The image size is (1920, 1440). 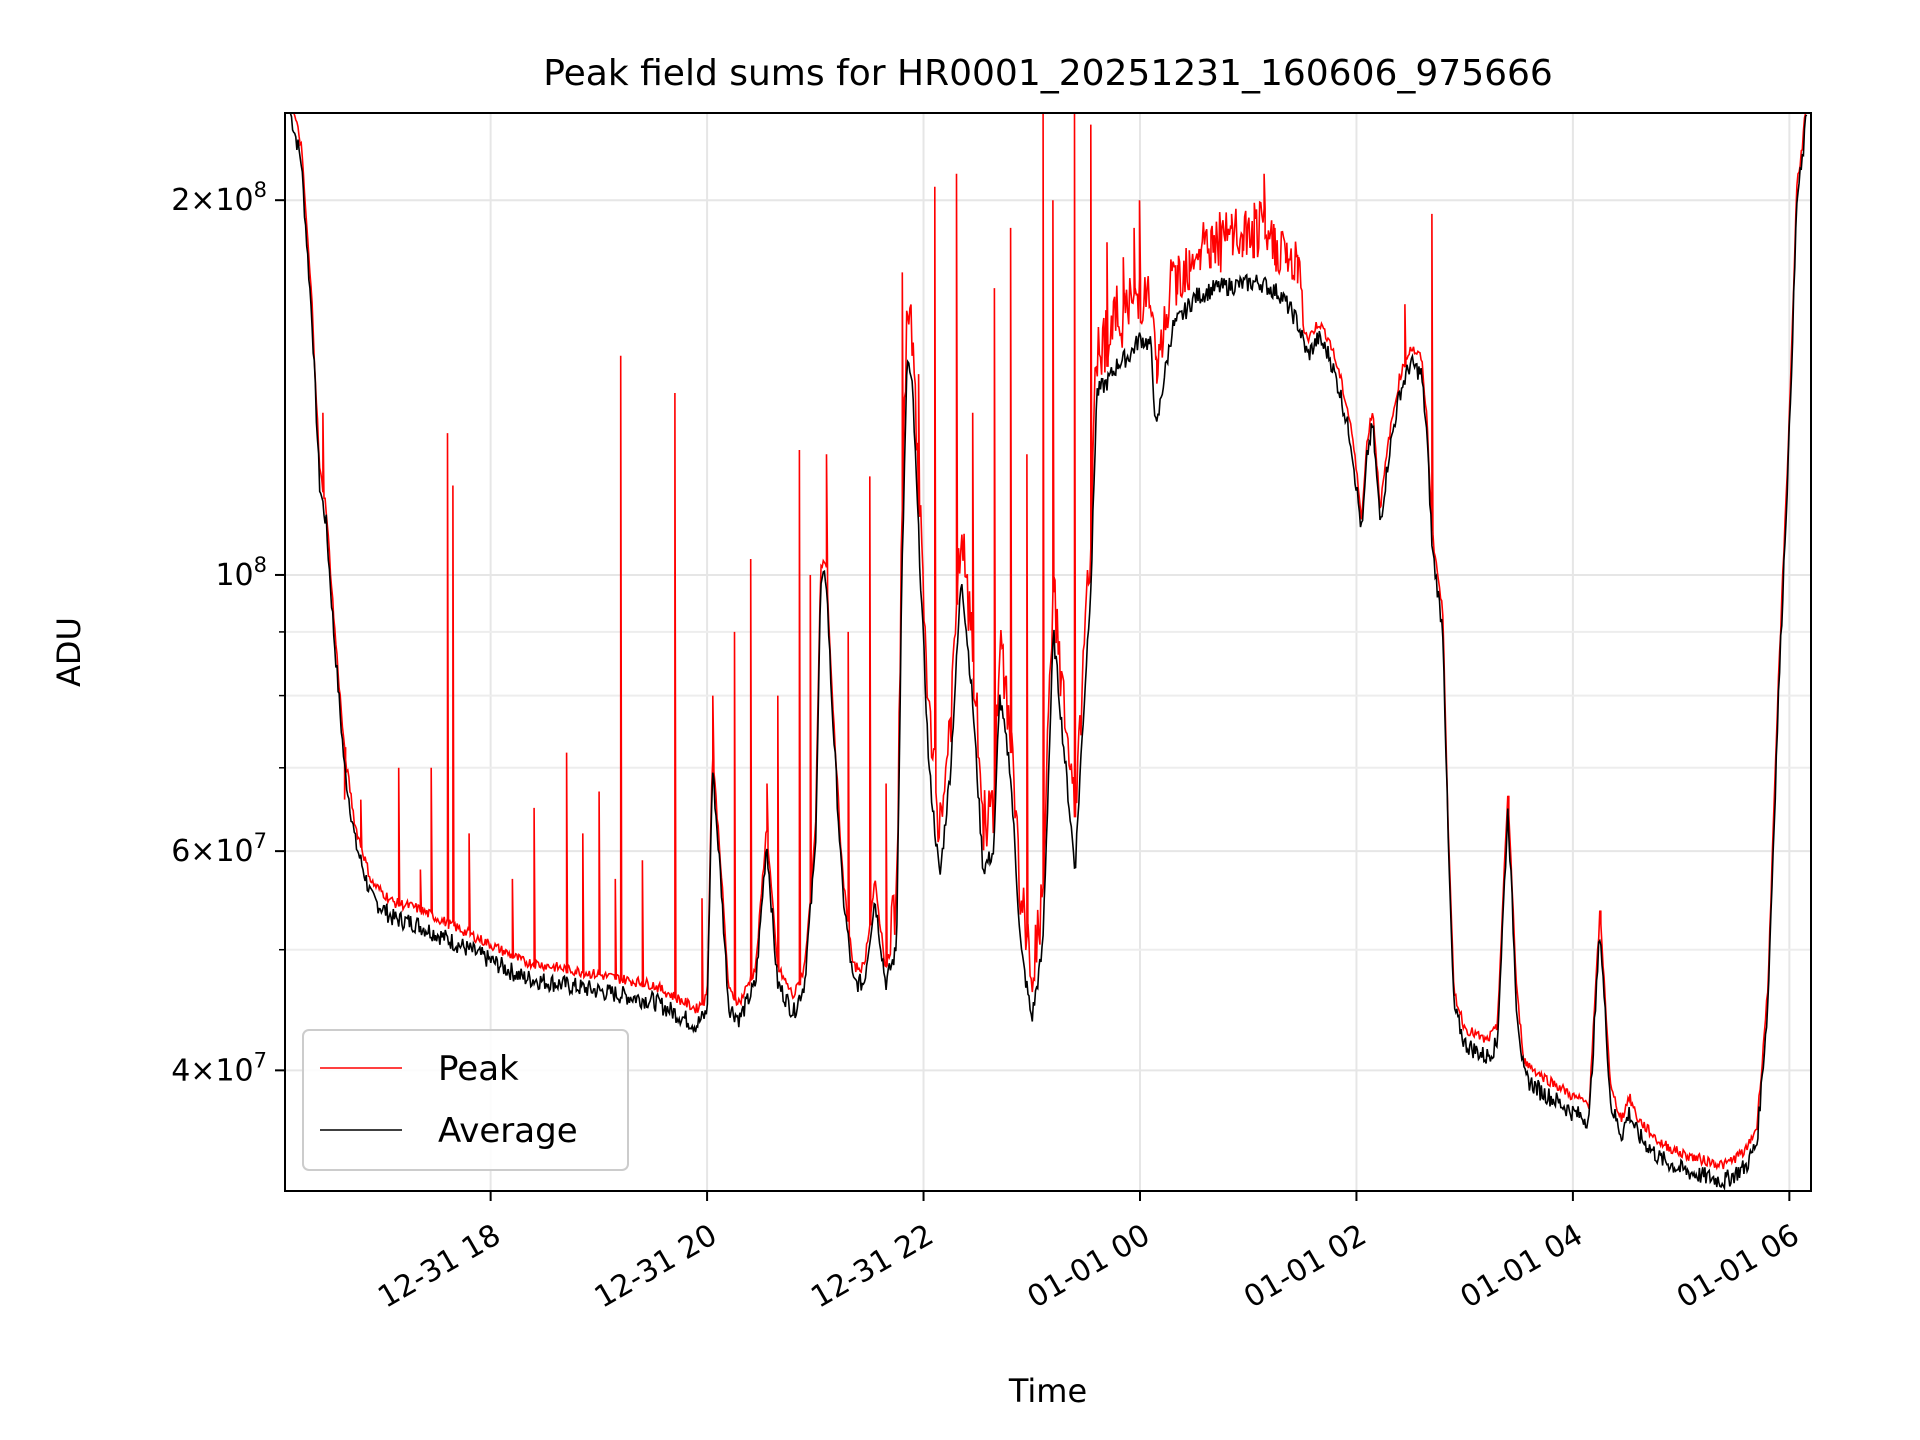 I want to click on legend: Peak Average, so click(x=465, y=1100).